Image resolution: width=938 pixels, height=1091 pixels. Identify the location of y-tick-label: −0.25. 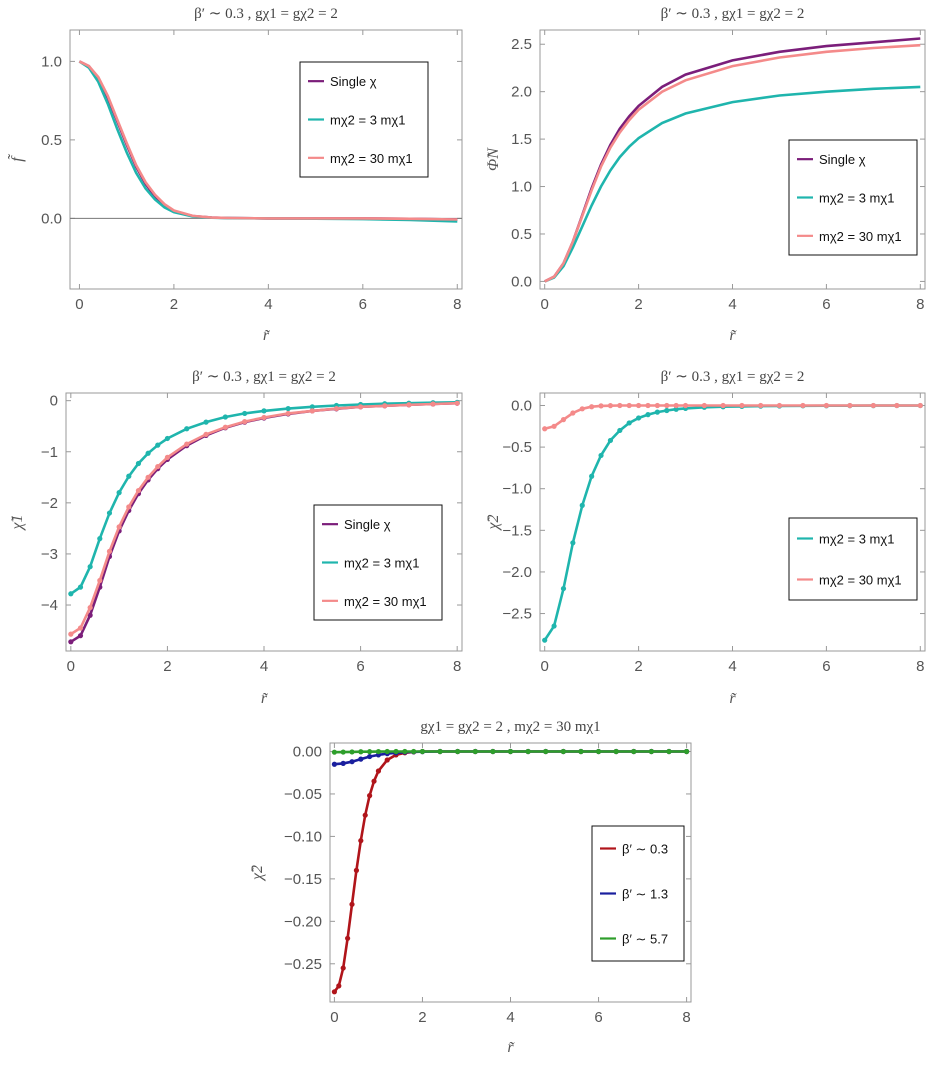
(303, 964).